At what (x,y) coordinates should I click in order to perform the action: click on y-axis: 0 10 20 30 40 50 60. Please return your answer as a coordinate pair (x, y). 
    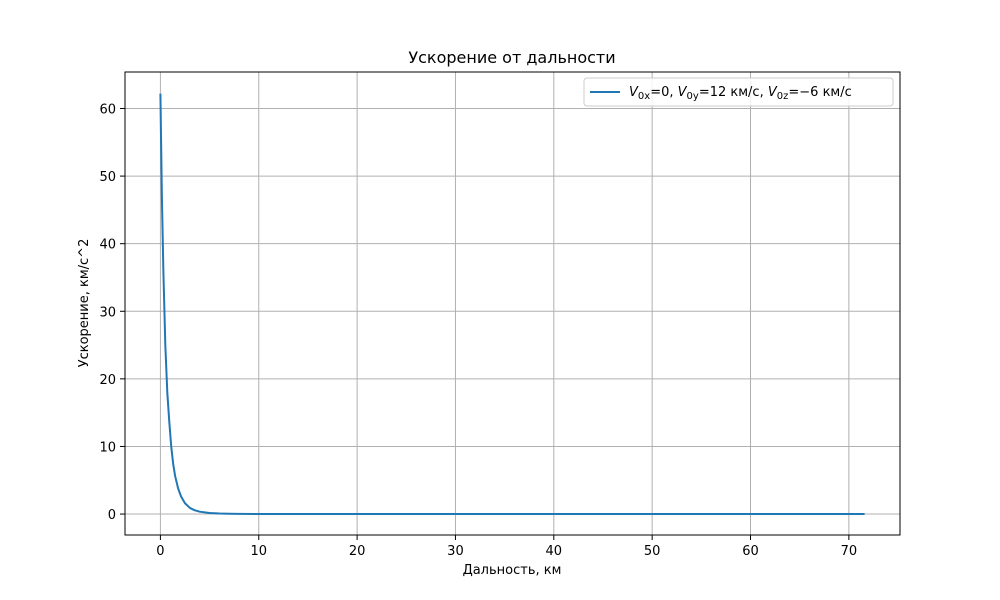
    Looking at the image, I should click on (112, 312).